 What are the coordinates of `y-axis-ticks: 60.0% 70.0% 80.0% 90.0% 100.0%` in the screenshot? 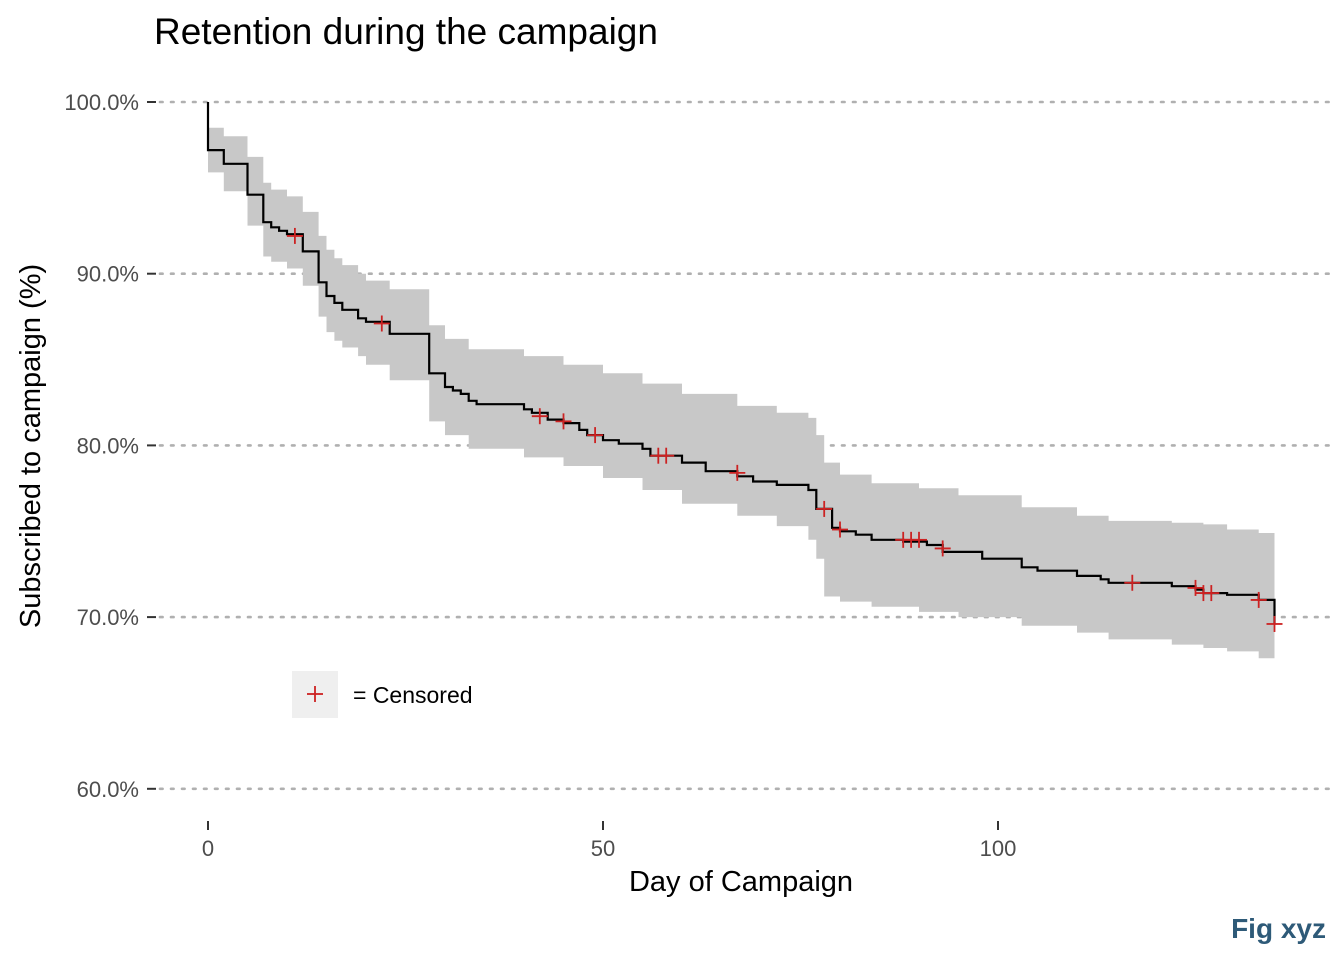 It's located at (110, 446).